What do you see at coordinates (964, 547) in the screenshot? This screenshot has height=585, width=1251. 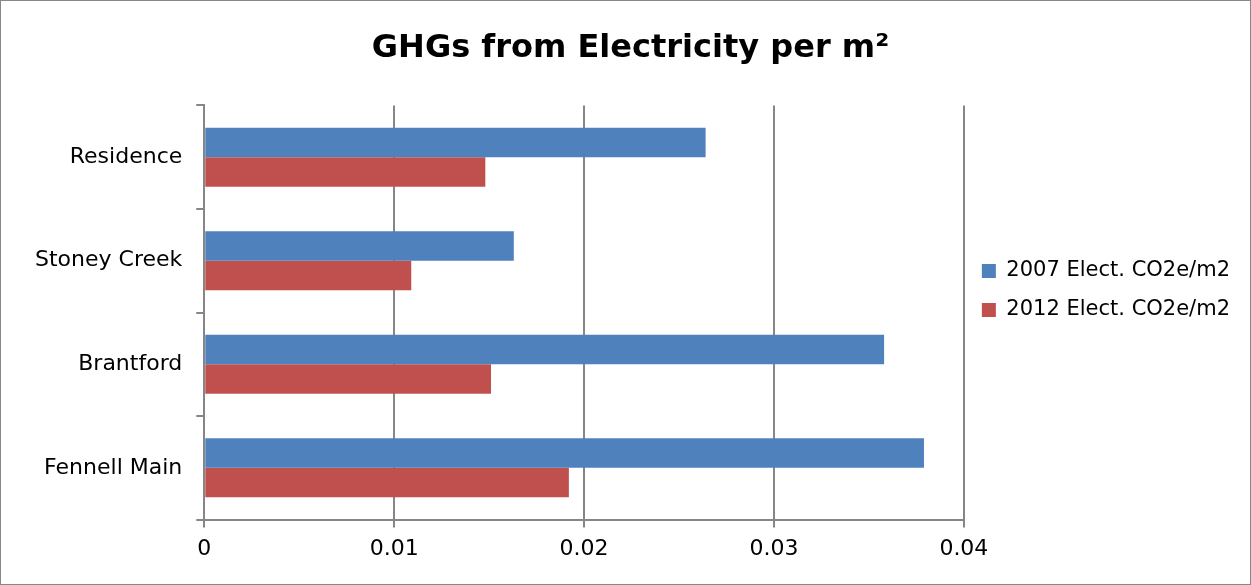 I see `x-tick-label: 0.04` at bounding box center [964, 547].